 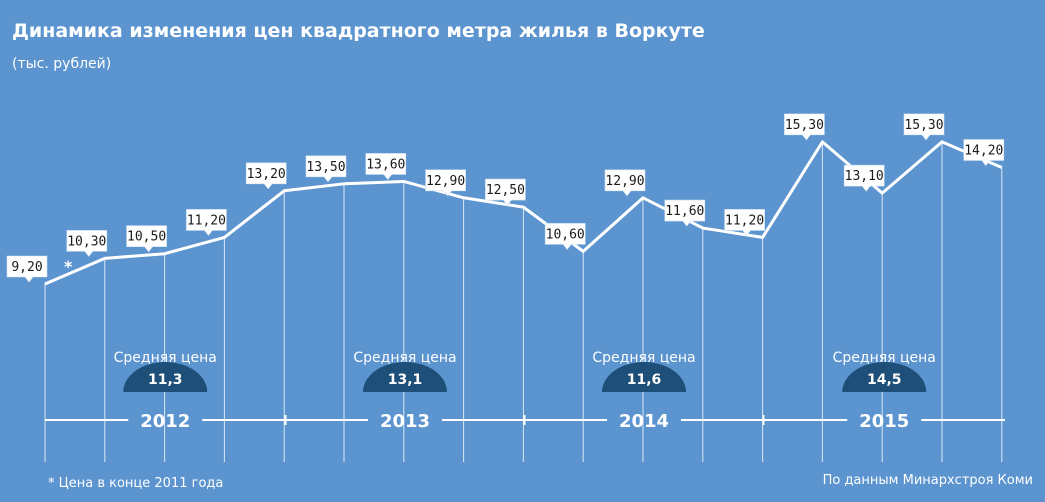 I want to click on footnote: * Цена в конце 2011 года, so click(x=135, y=483).